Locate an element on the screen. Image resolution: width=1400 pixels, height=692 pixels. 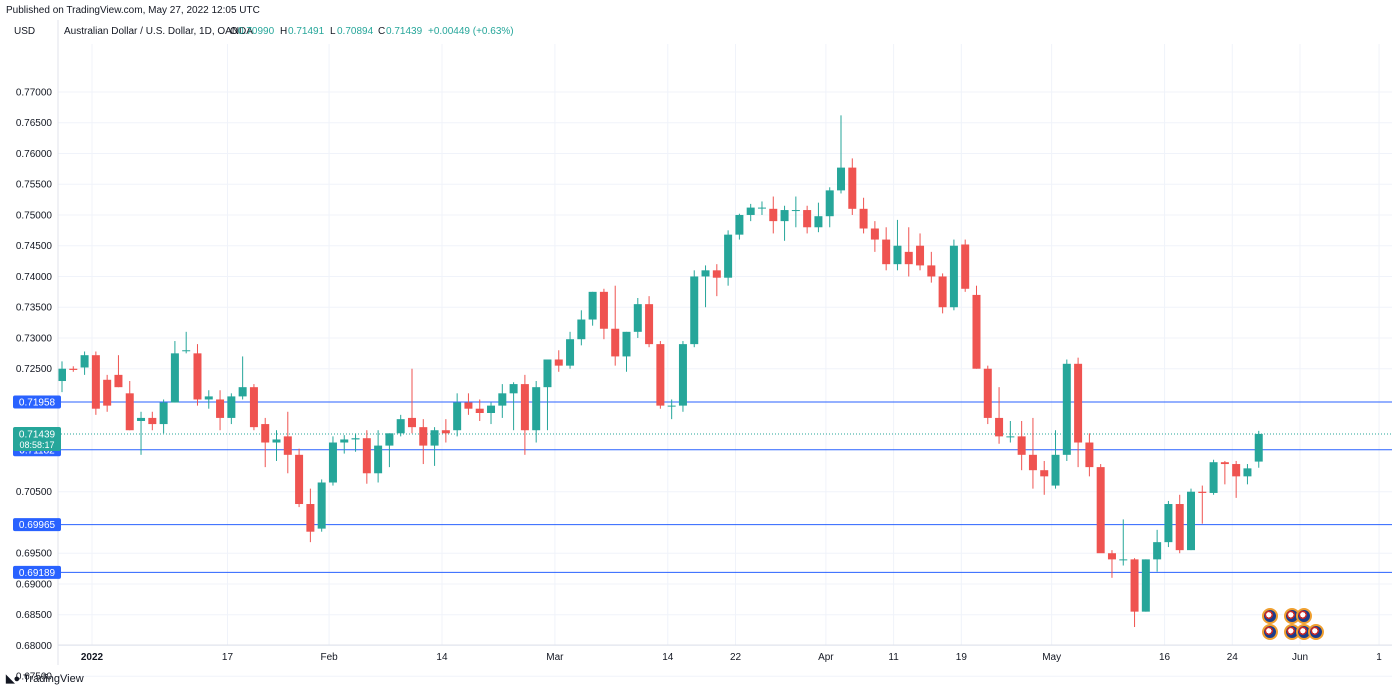
tradingview-logo-icon: ◣● is located at coordinates (13, 679).